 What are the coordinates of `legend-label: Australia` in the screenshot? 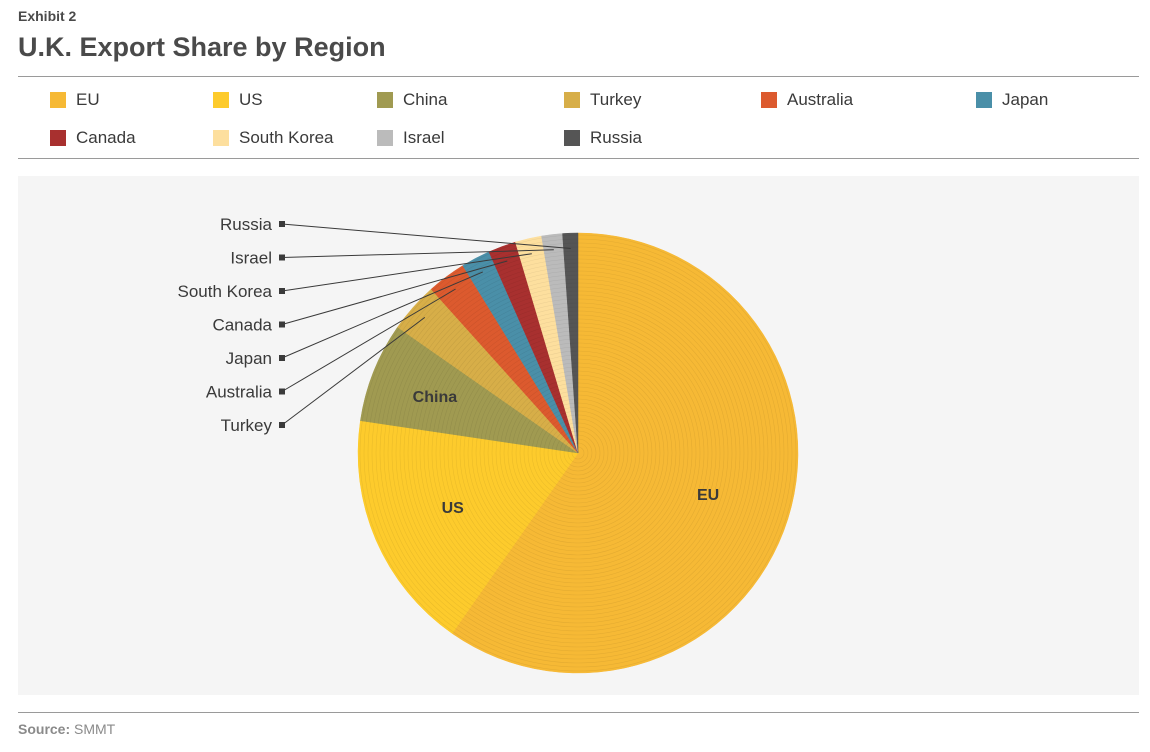 It's located at (820, 99).